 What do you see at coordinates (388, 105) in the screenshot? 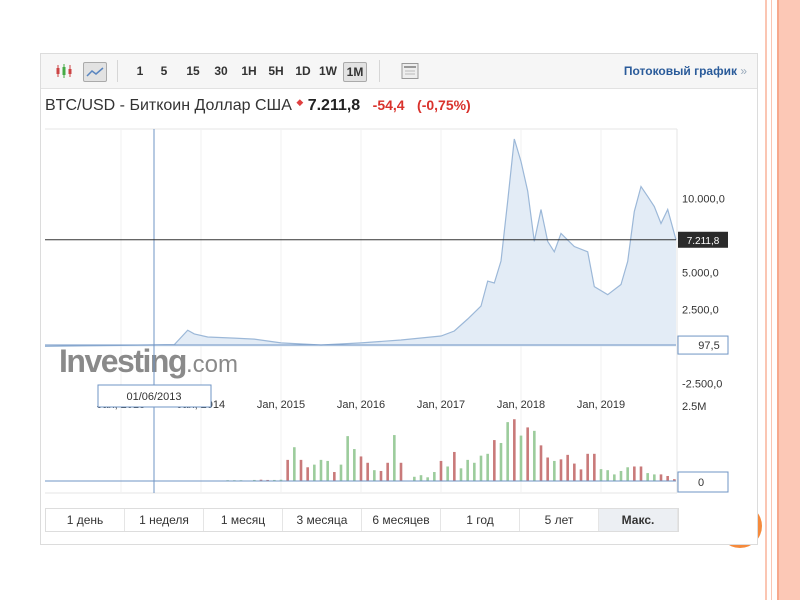
I see `price-change: -54,4` at bounding box center [388, 105].